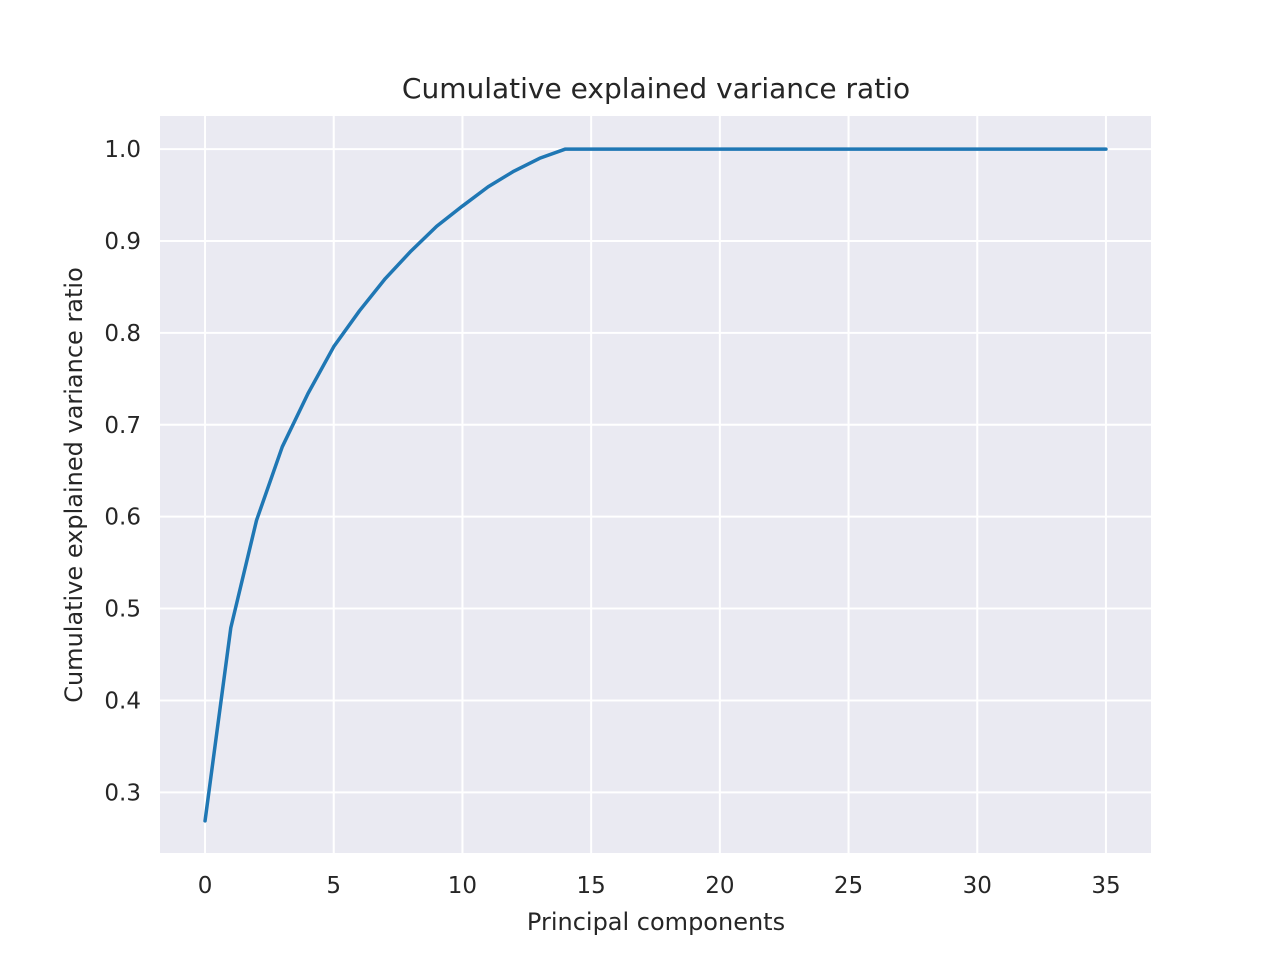 The image size is (1280, 960). What do you see at coordinates (1105, 886) in the screenshot?
I see `x-tick-label: 35` at bounding box center [1105, 886].